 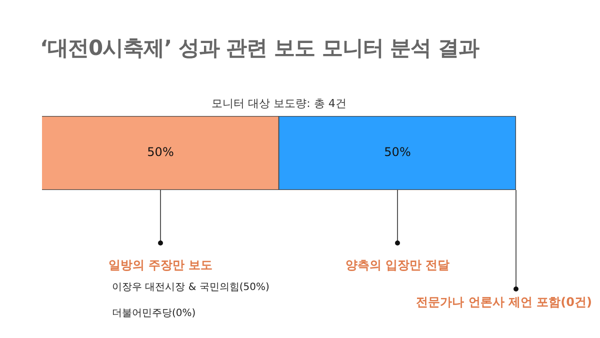 I want to click on text: 이장우 대전시장 & 국민의힘(50%), so click(x=191, y=287).